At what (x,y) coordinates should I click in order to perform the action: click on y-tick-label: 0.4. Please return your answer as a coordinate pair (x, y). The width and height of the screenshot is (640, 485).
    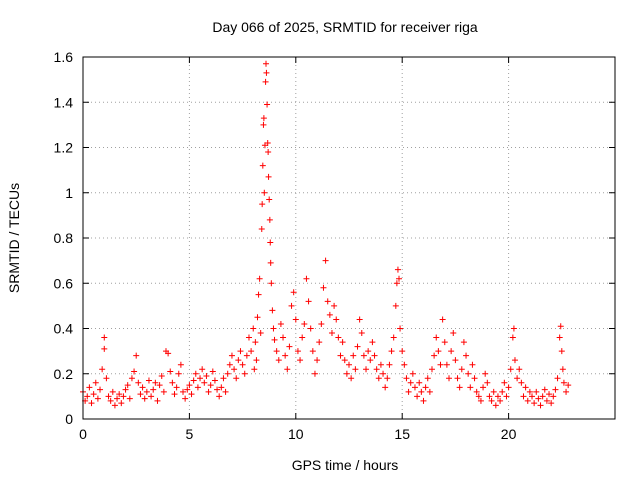
    Looking at the image, I should click on (64, 329).